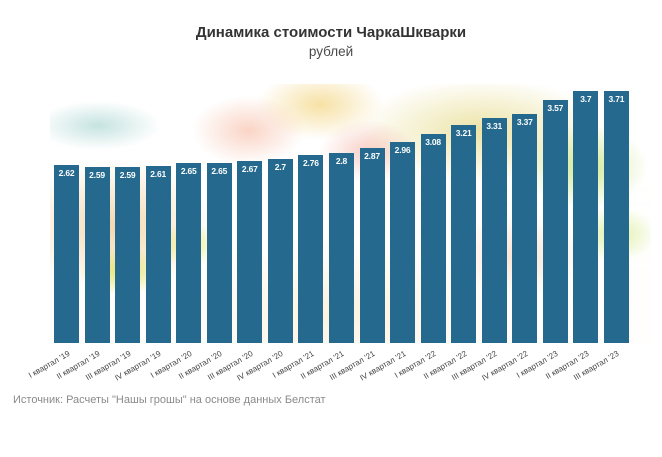  I want to click on bar: 3.31, so click(494, 230).